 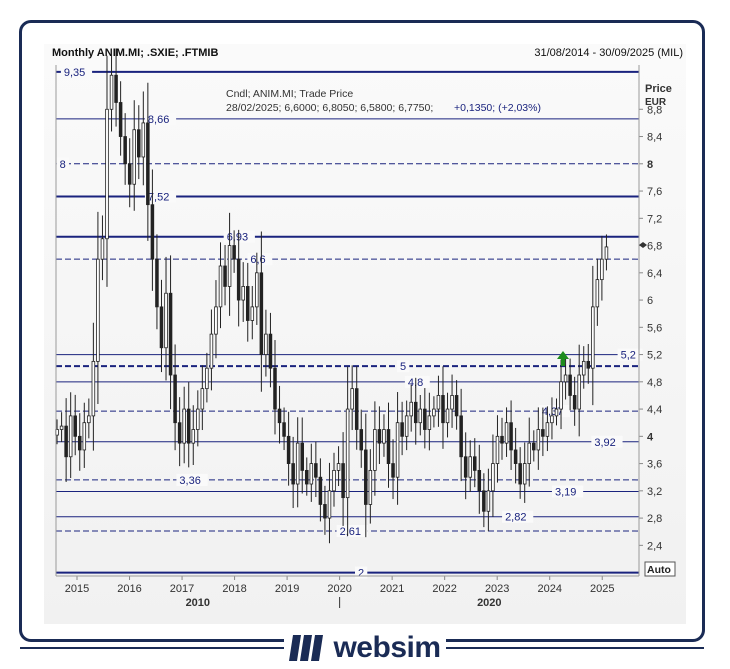 I want to click on x-tick-label-6: 2021, so click(x=392, y=589).